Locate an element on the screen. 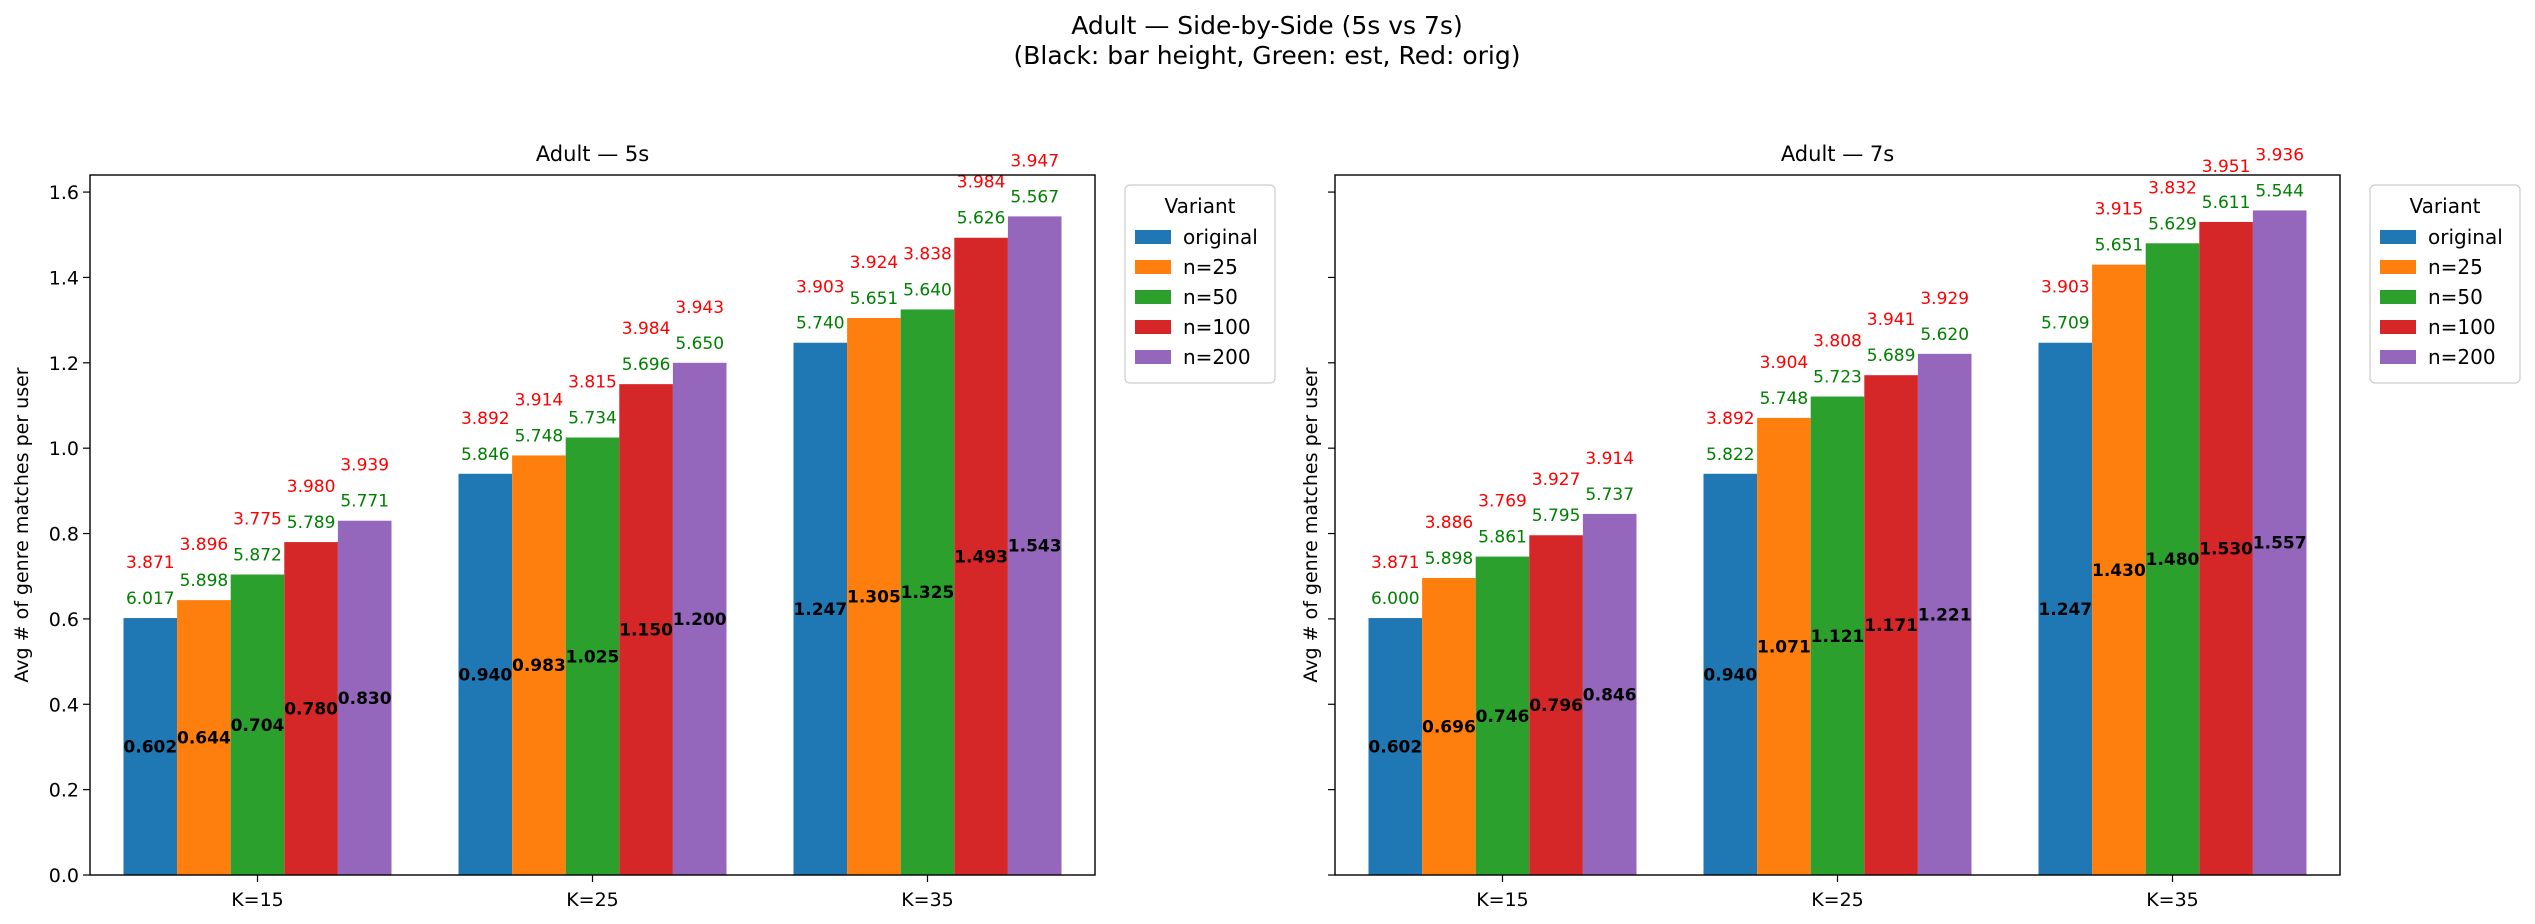 This screenshot has width=2535, height=924. bar-n=100-K=15 is located at coordinates (311, 708).